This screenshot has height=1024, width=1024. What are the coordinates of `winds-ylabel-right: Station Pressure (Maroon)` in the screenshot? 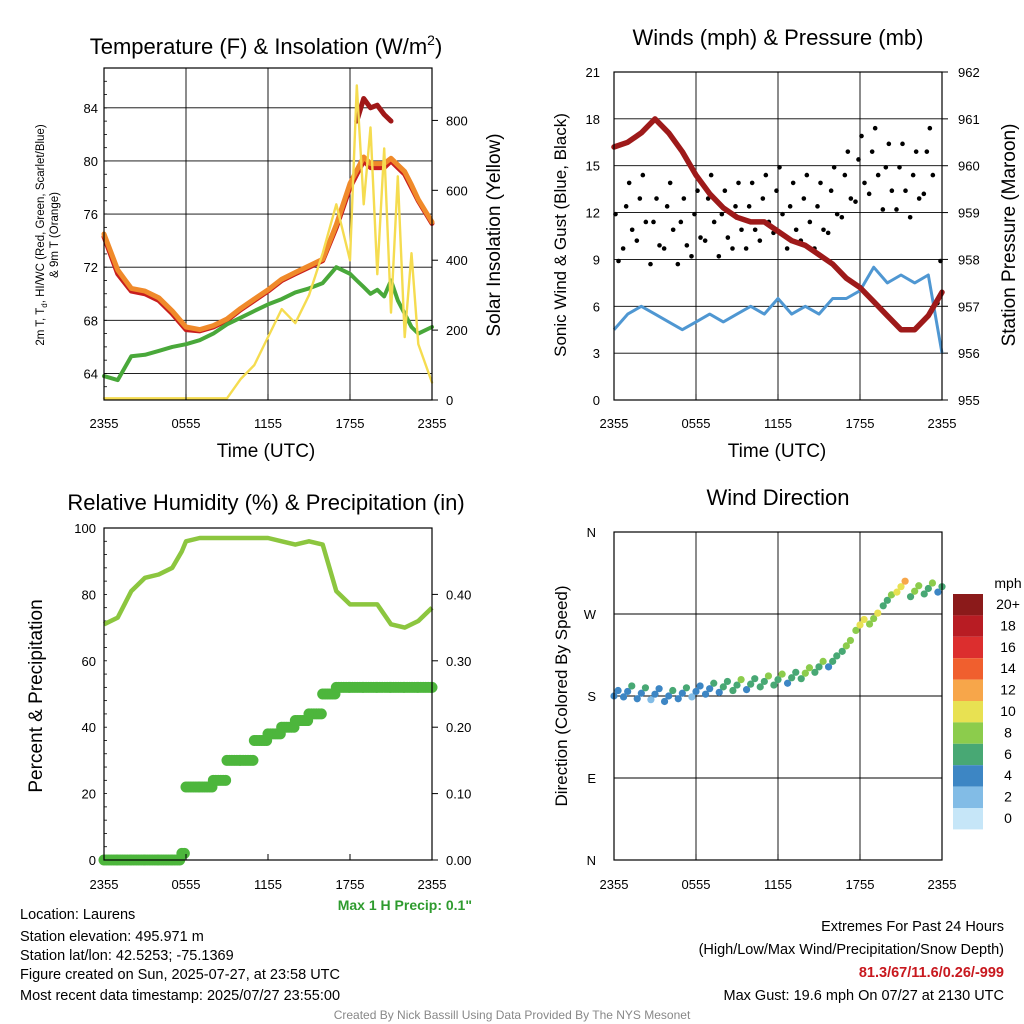 It's located at (1009, 235).